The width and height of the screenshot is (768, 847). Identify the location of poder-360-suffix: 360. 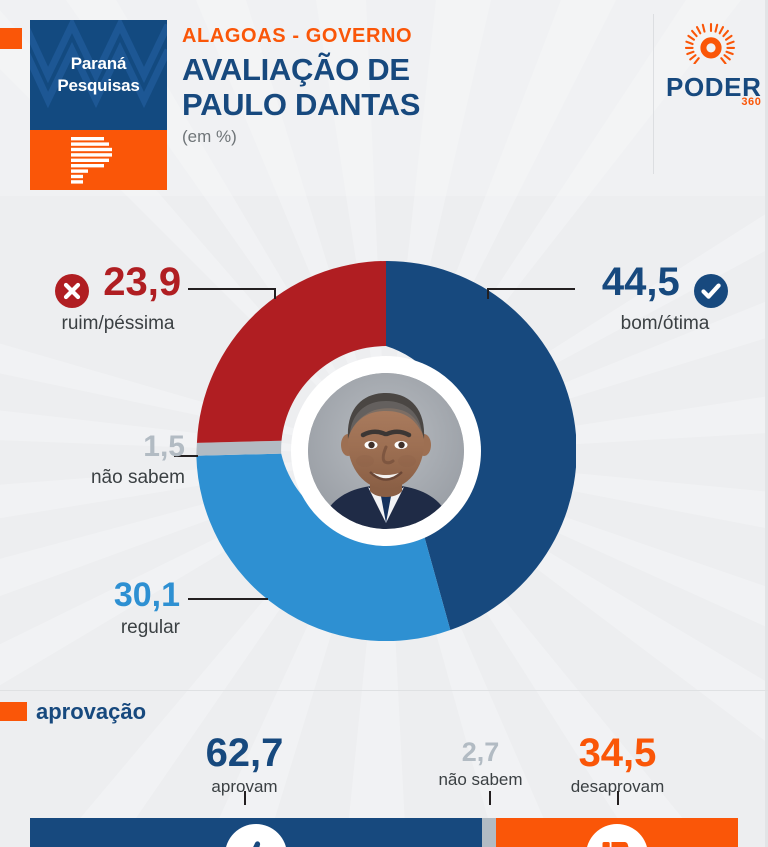
(751, 102).